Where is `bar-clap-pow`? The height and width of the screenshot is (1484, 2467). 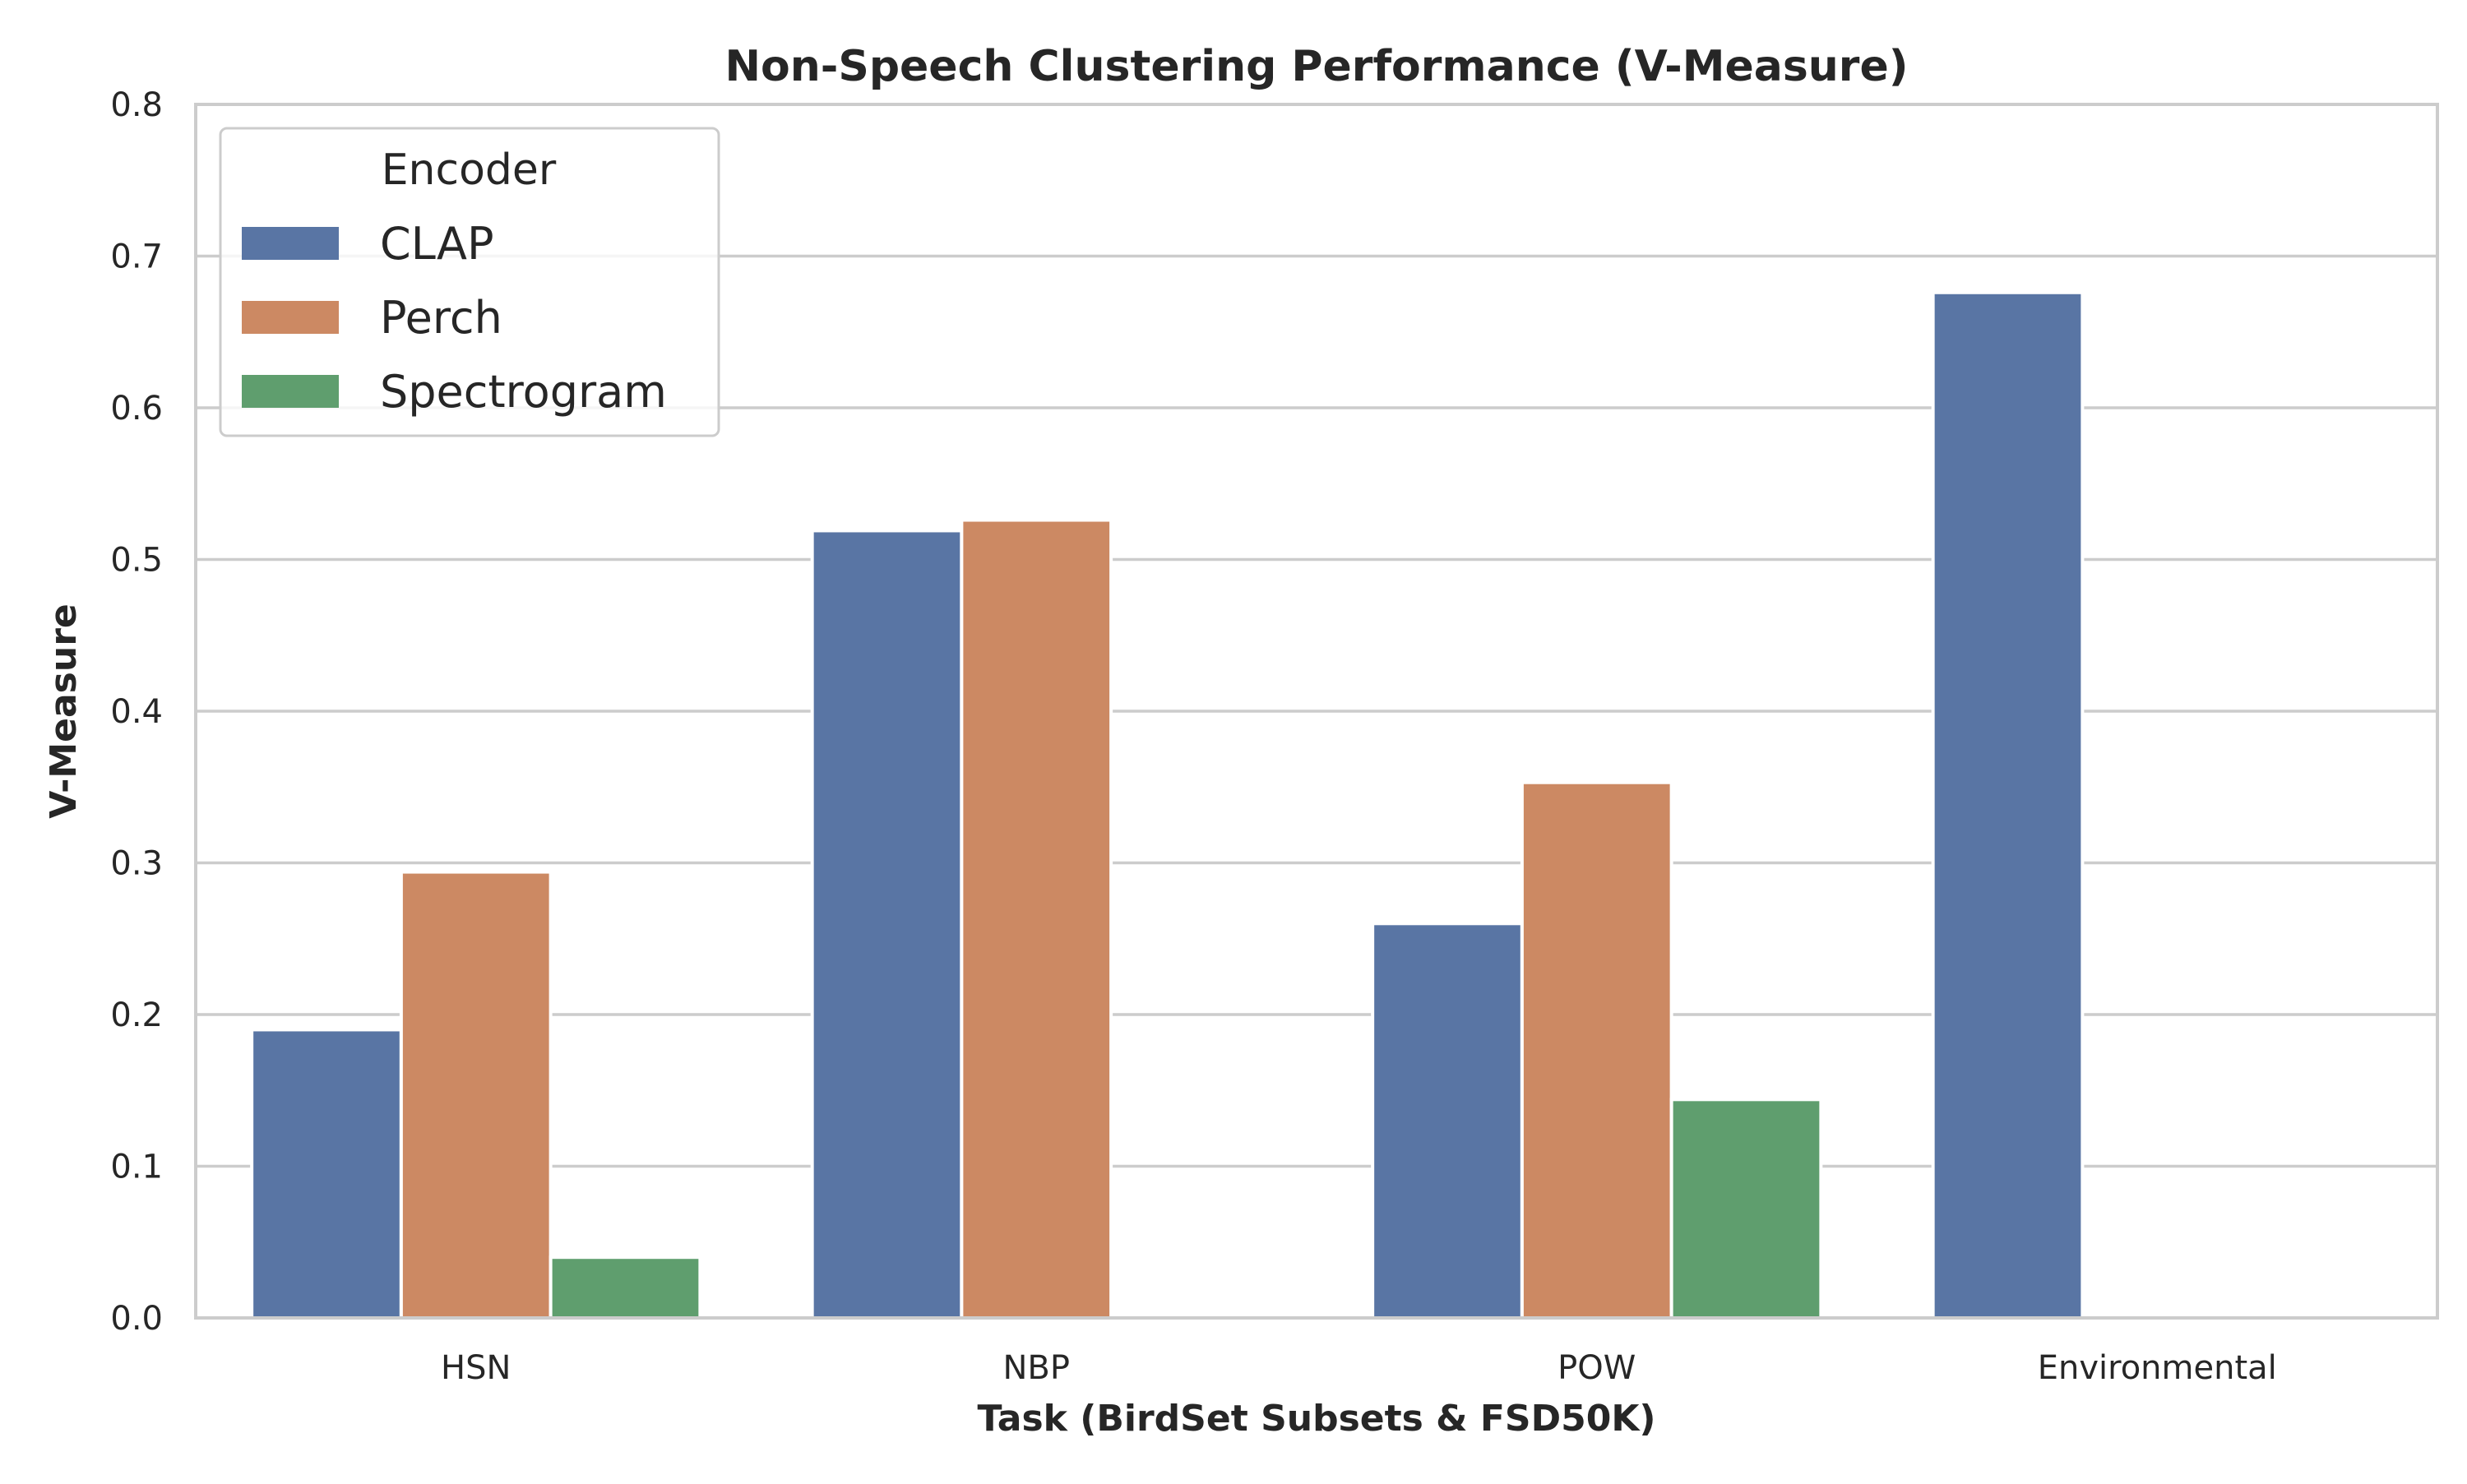 bar-clap-pow is located at coordinates (1447, 1121).